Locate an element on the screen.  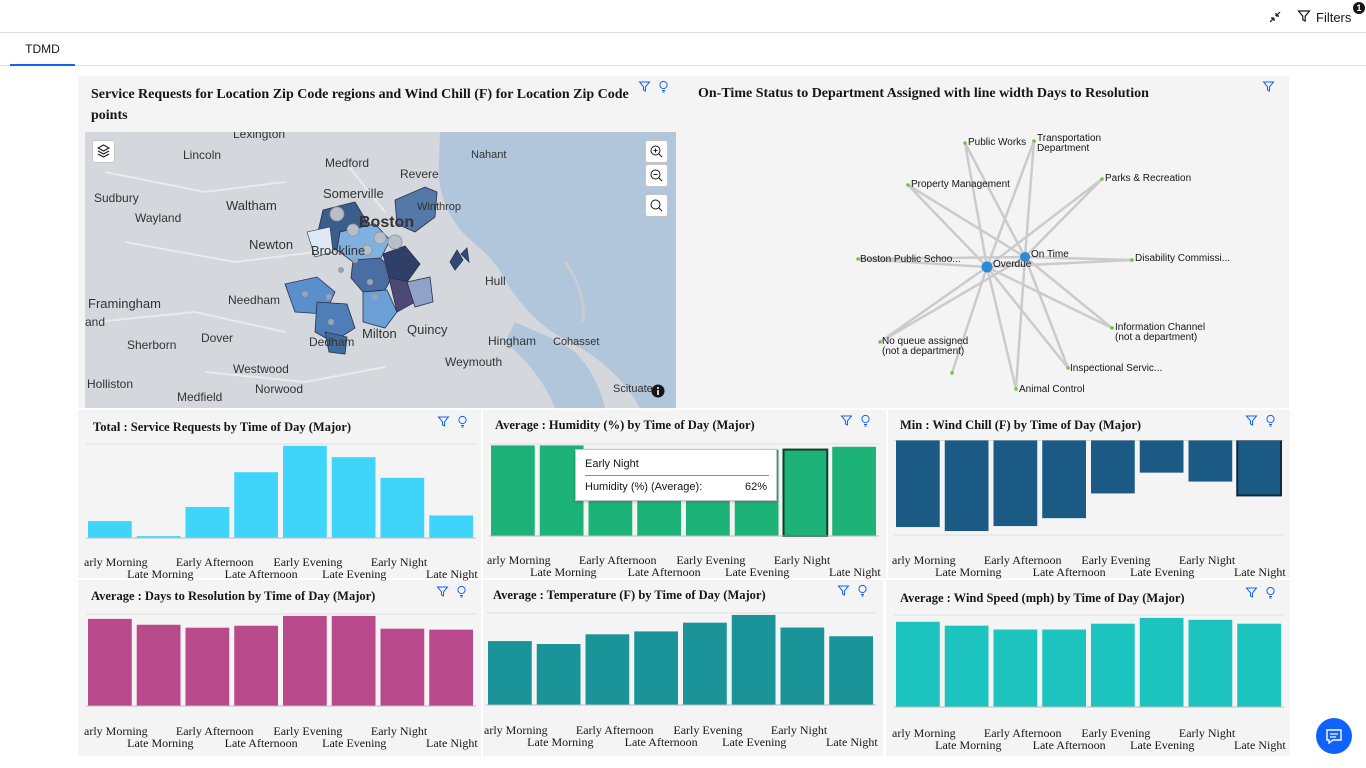
bar-chart-service-requests is located at coordinates (281, 491).